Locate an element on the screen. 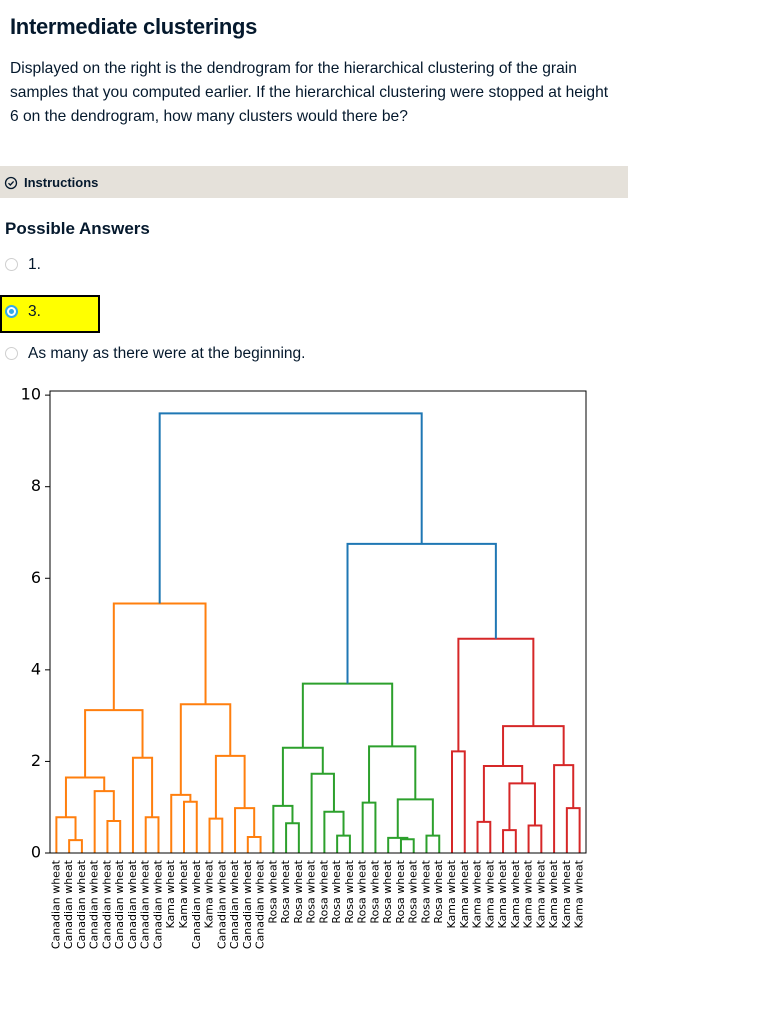  y-tick-label: 2 is located at coordinates (36, 760).